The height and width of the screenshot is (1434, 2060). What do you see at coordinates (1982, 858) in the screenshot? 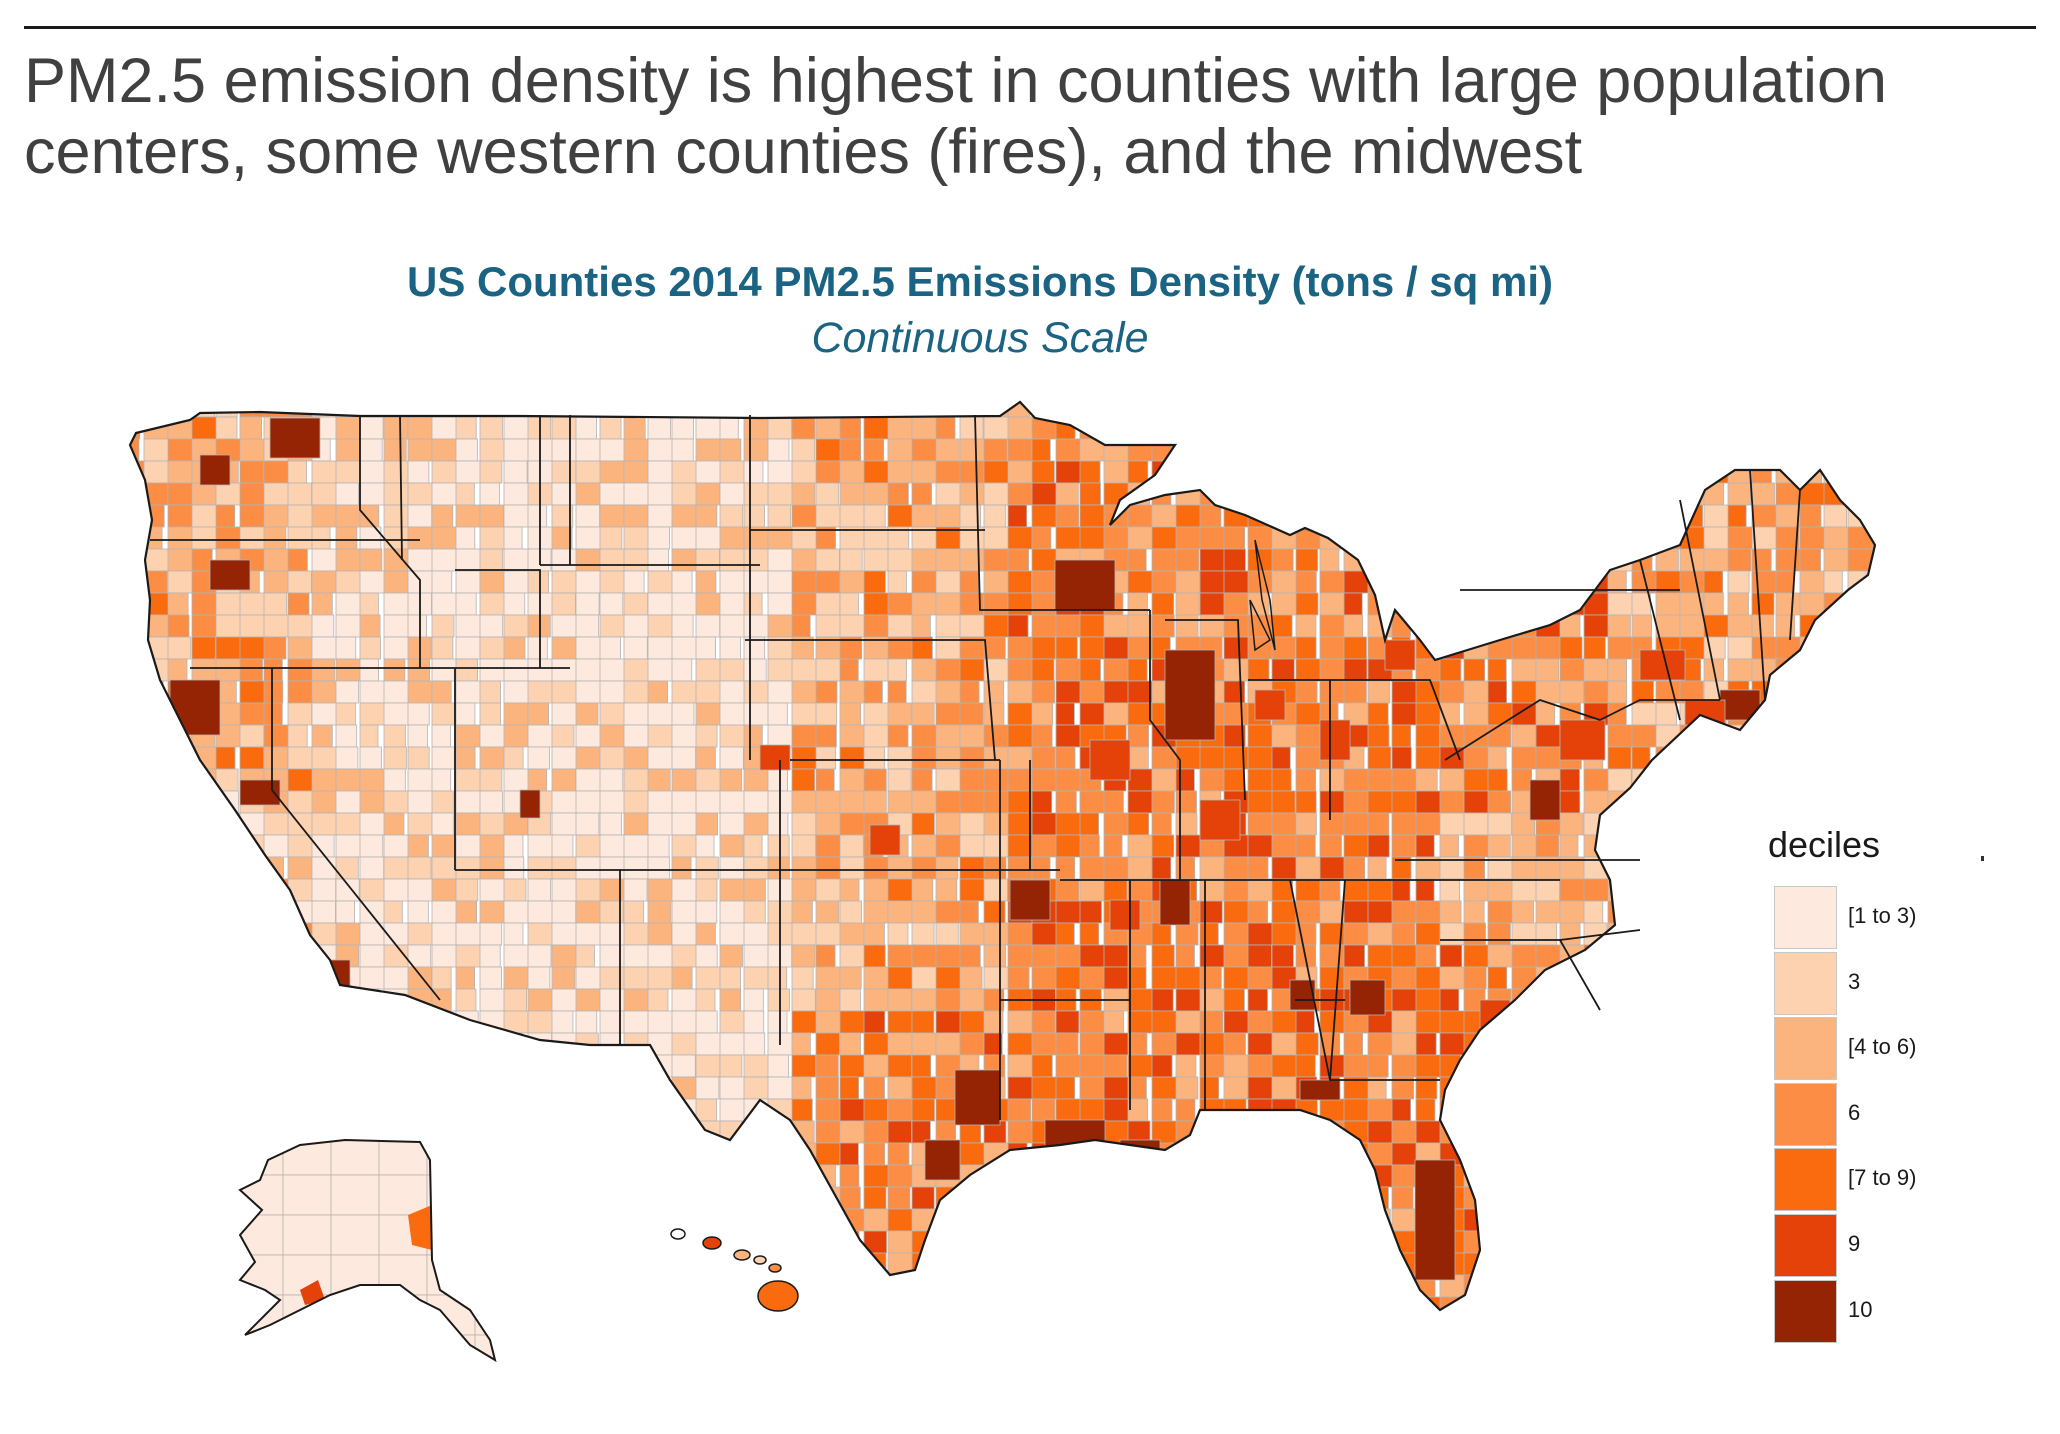
I see `stray-dot` at bounding box center [1982, 858].